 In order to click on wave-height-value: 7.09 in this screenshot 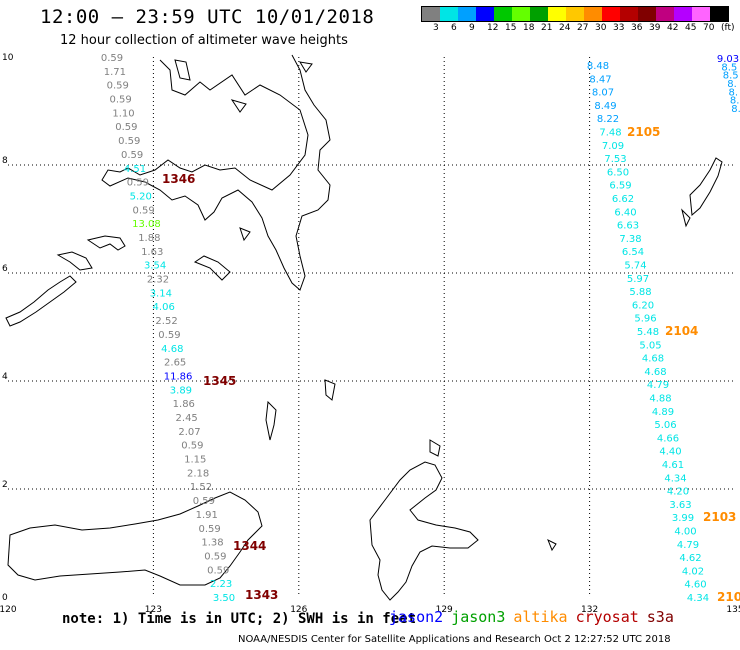, I will do `click(613, 146)`.